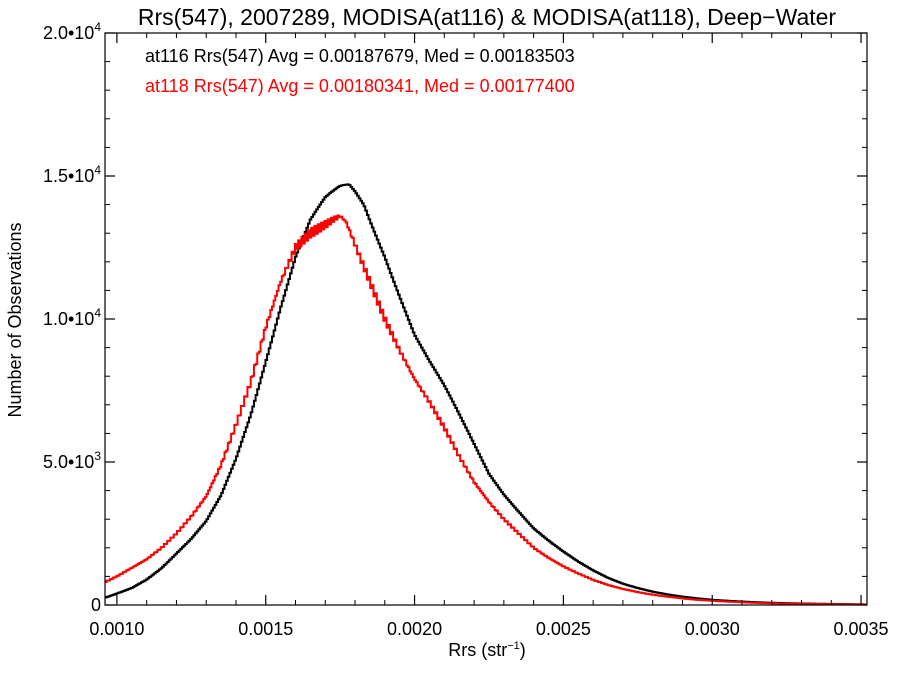 The height and width of the screenshot is (675, 900). I want to click on x-axis-label-exponent: −1, so click(513, 646).